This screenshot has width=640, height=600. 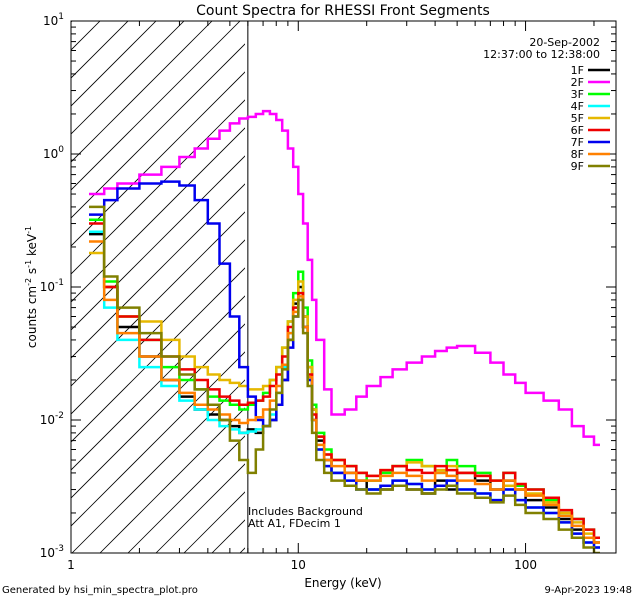 What do you see at coordinates (525, 565) in the screenshot?
I see `x-tick-label: 100` at bounding box center [525, 565].